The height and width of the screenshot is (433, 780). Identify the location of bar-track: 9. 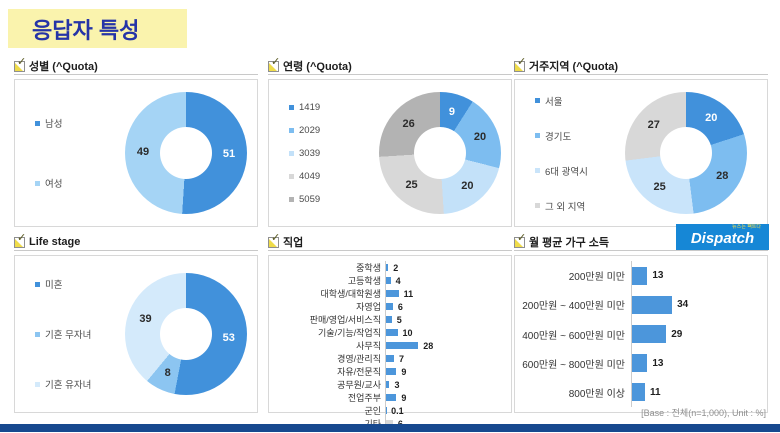
(446, 371).